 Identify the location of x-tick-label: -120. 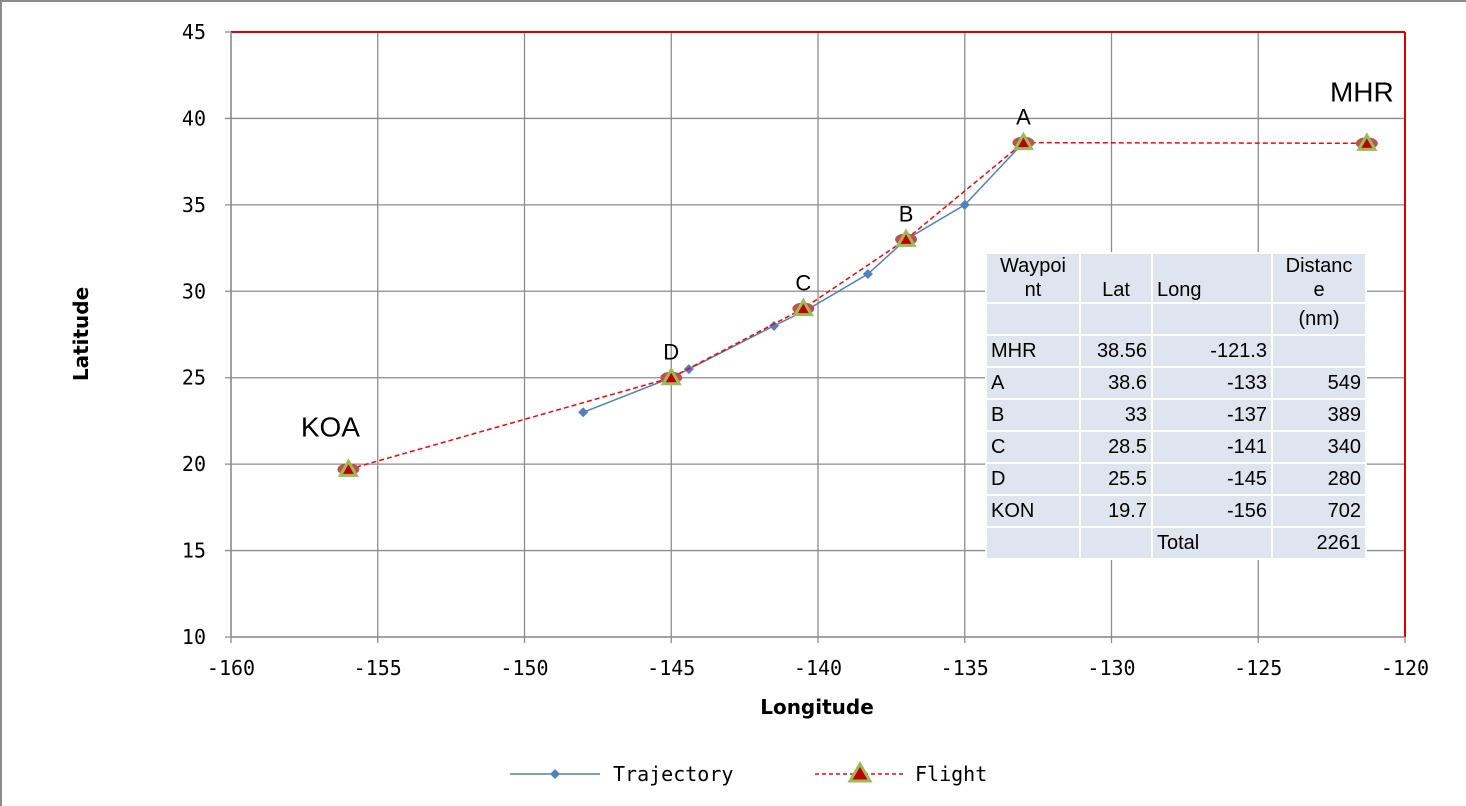
(1405, 668).